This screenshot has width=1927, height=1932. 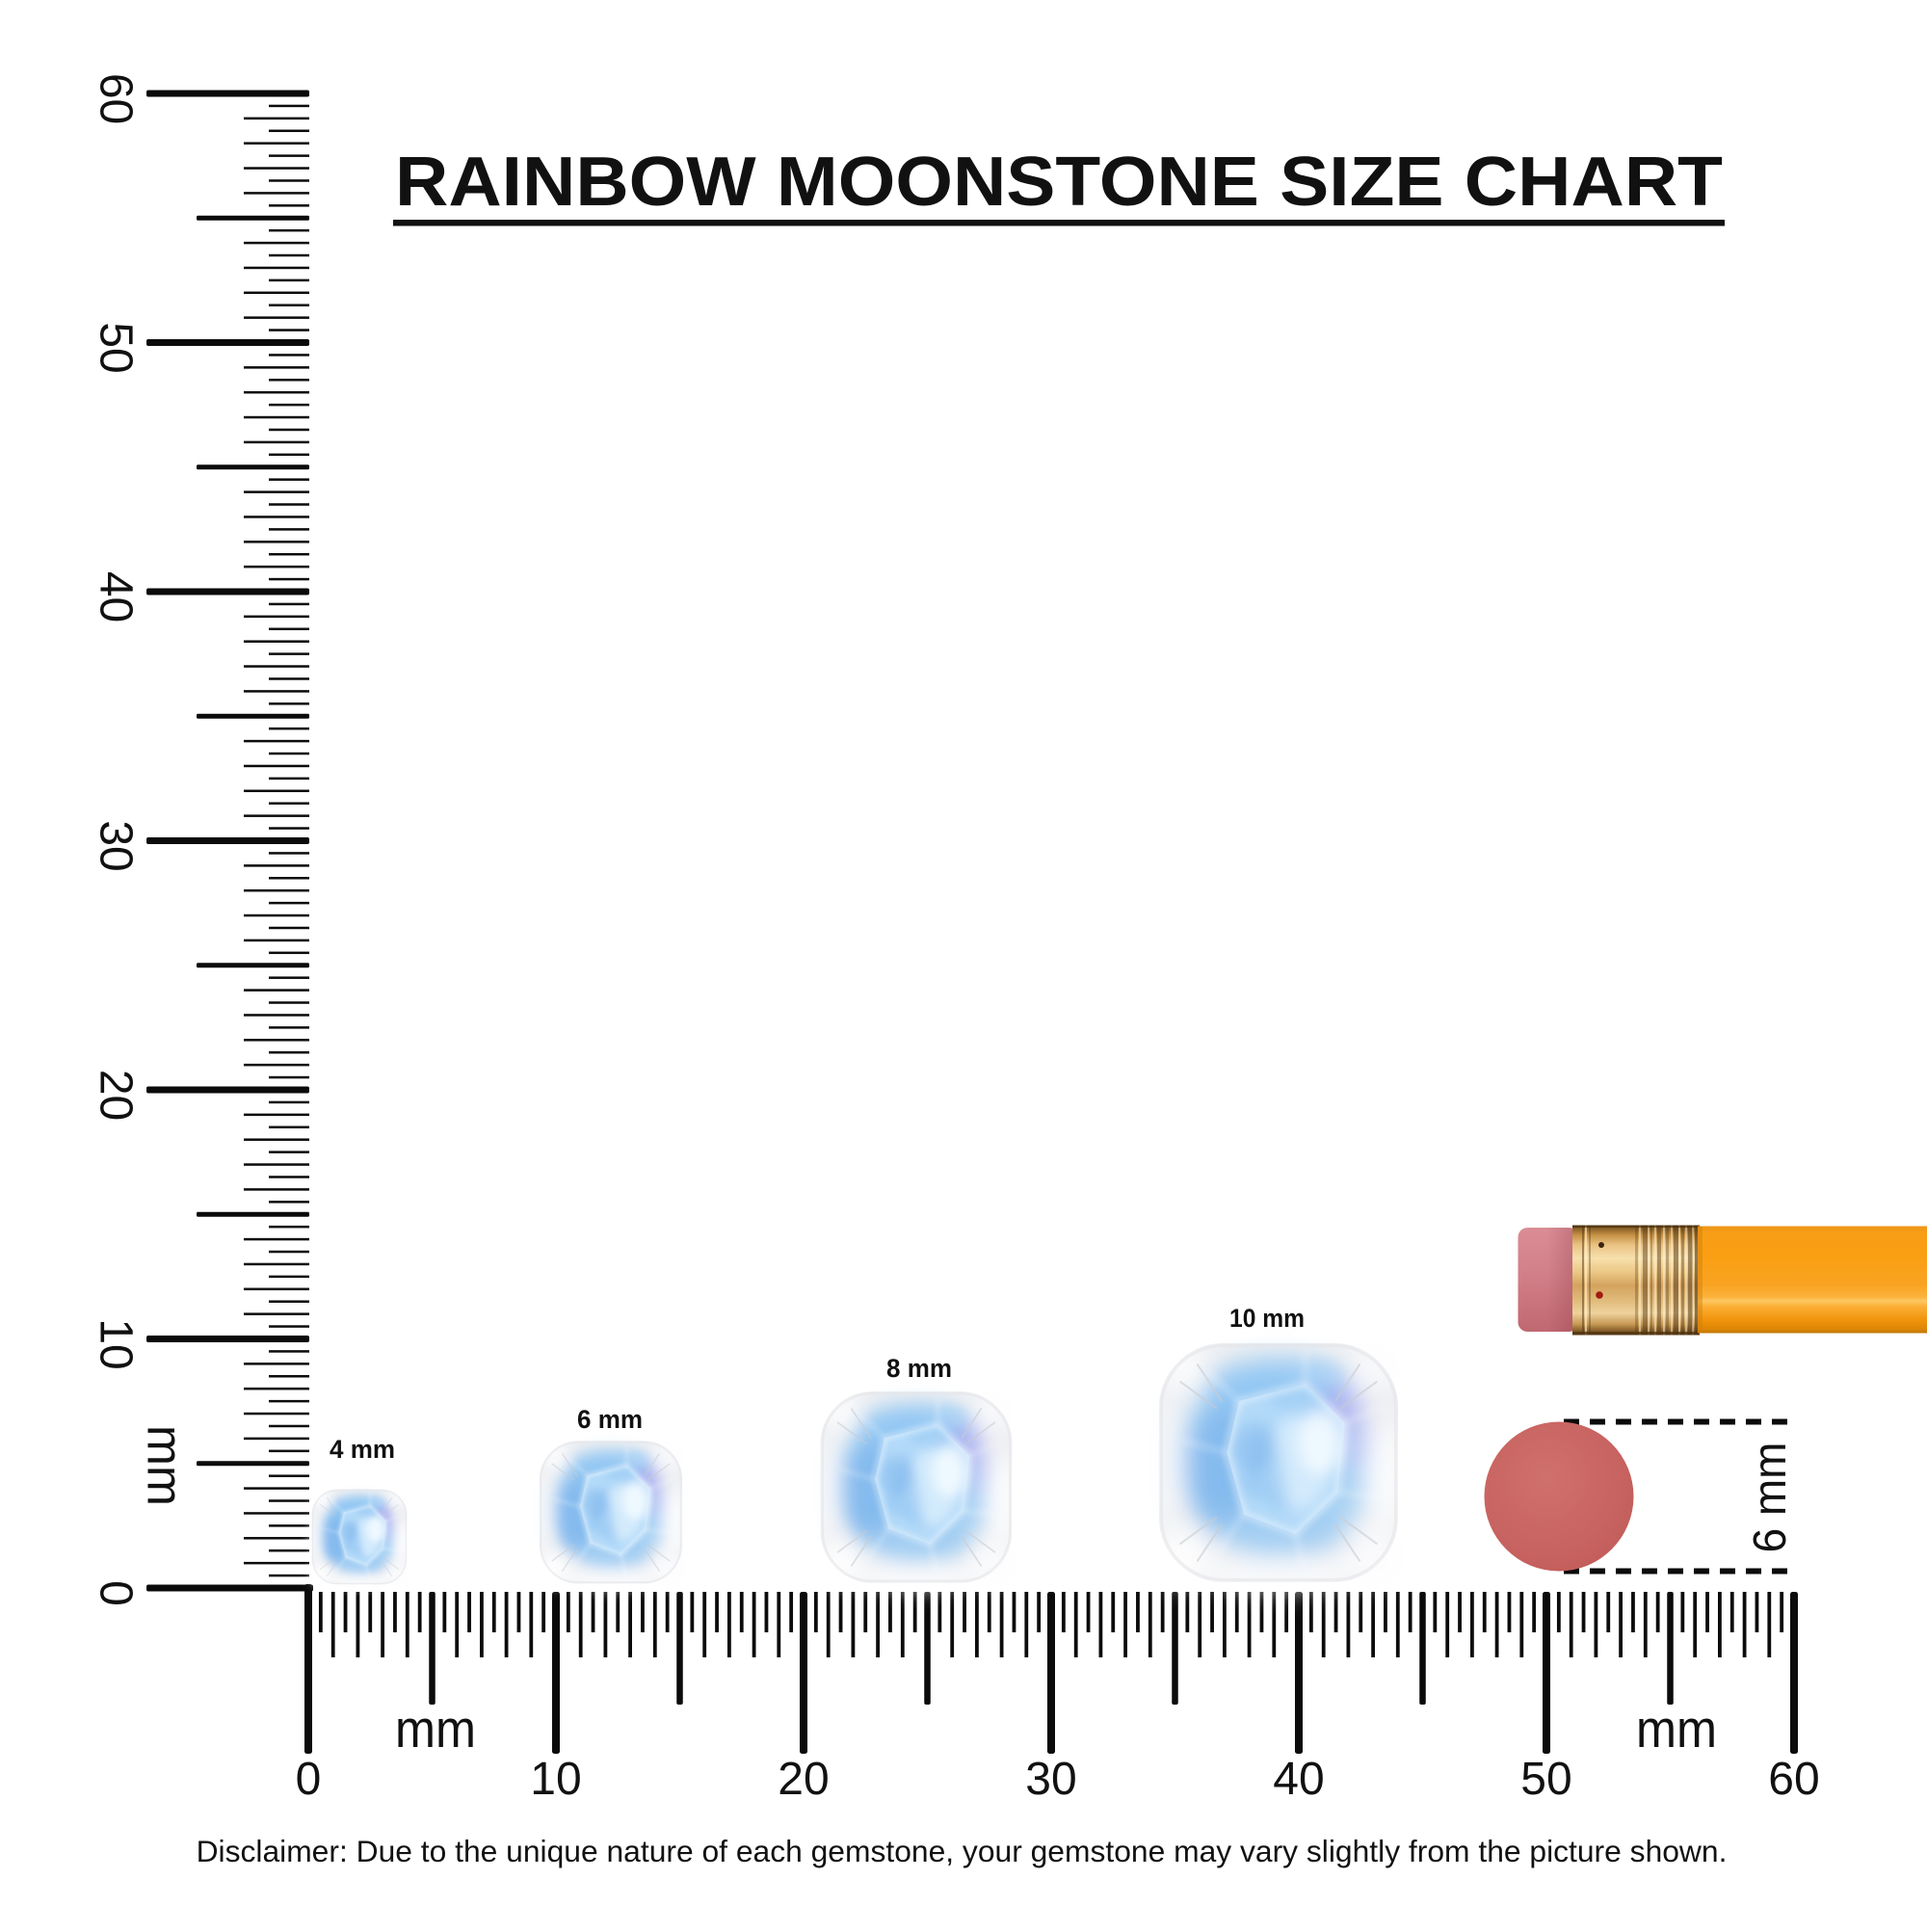 What do you see at coordinates (1059, 182) in the screenshot?
I see `svg-text: RAINBOW MOONSTONE SIZE CHART` at bounding box center [1059, 182].